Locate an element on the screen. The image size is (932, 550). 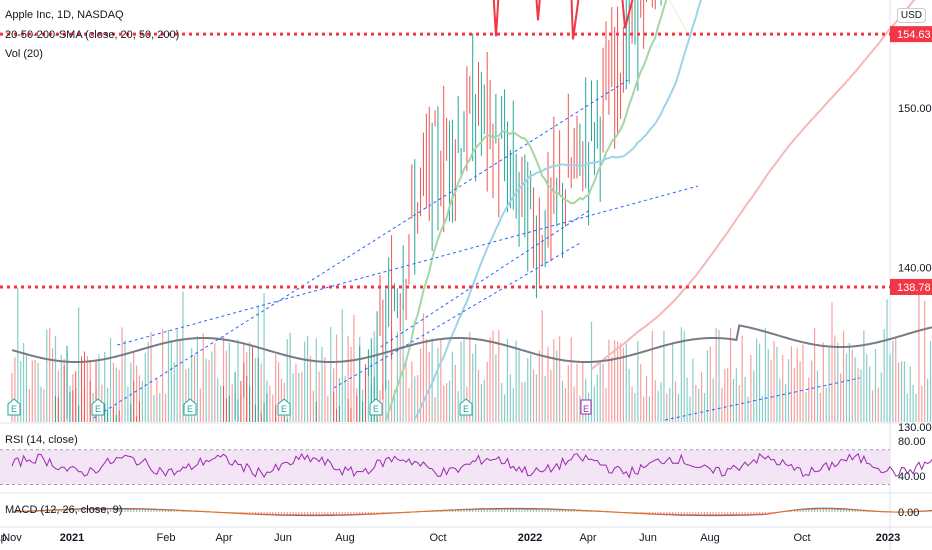
macd-legend: MACD (12, 26, close, 9) is located at coordinates (64, 510).